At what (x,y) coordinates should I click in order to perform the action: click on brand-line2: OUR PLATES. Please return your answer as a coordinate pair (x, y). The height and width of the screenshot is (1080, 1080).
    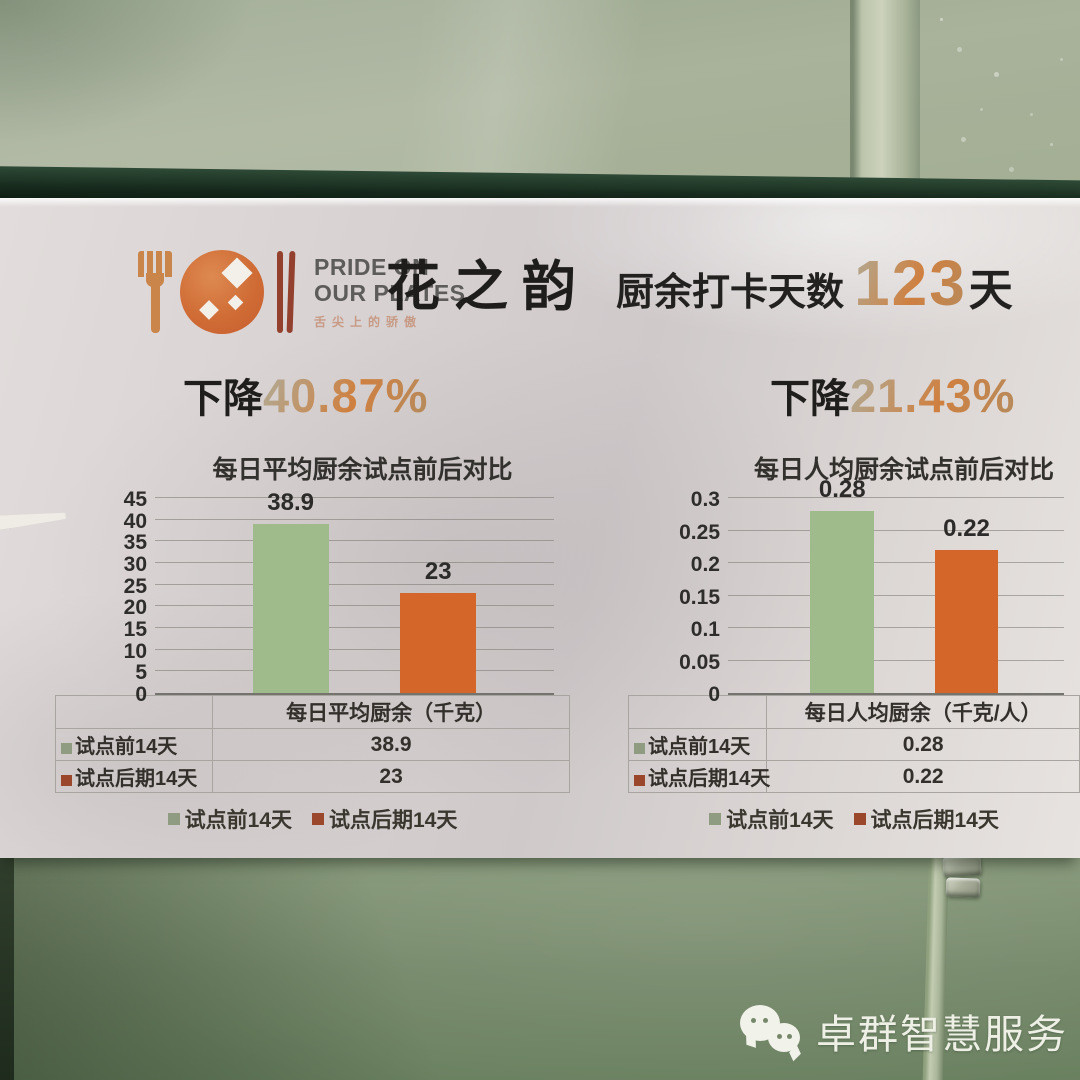
    Looking at the image, I should click on (390, 293).